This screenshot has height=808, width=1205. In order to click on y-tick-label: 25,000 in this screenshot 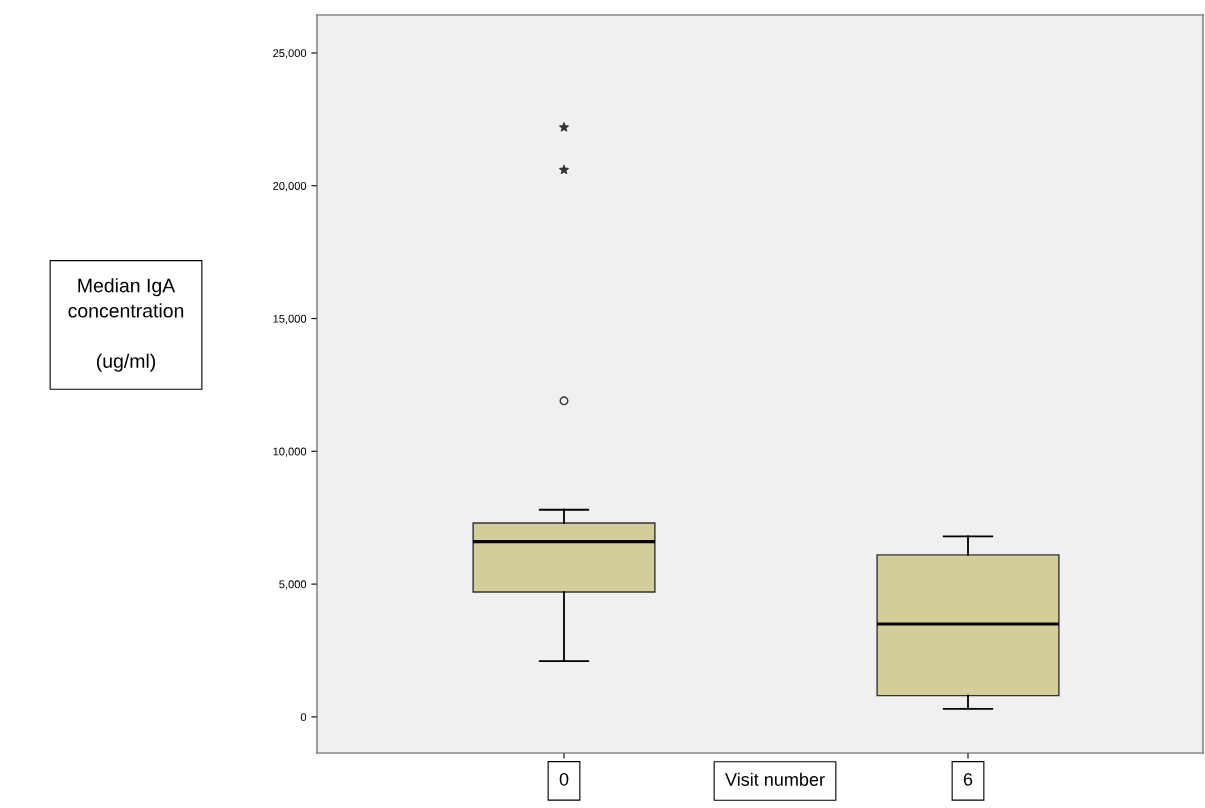, I will do `click(290, 54)`.